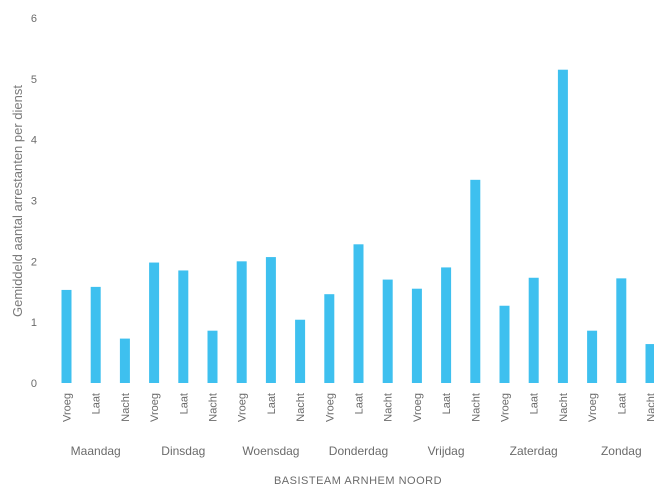  What do you see at coordinates (17, 201) in the screenshot?
I see `y-axis-label: Gemiddeld aantal arrestanten per dienst` at bounding box center [17, 201].